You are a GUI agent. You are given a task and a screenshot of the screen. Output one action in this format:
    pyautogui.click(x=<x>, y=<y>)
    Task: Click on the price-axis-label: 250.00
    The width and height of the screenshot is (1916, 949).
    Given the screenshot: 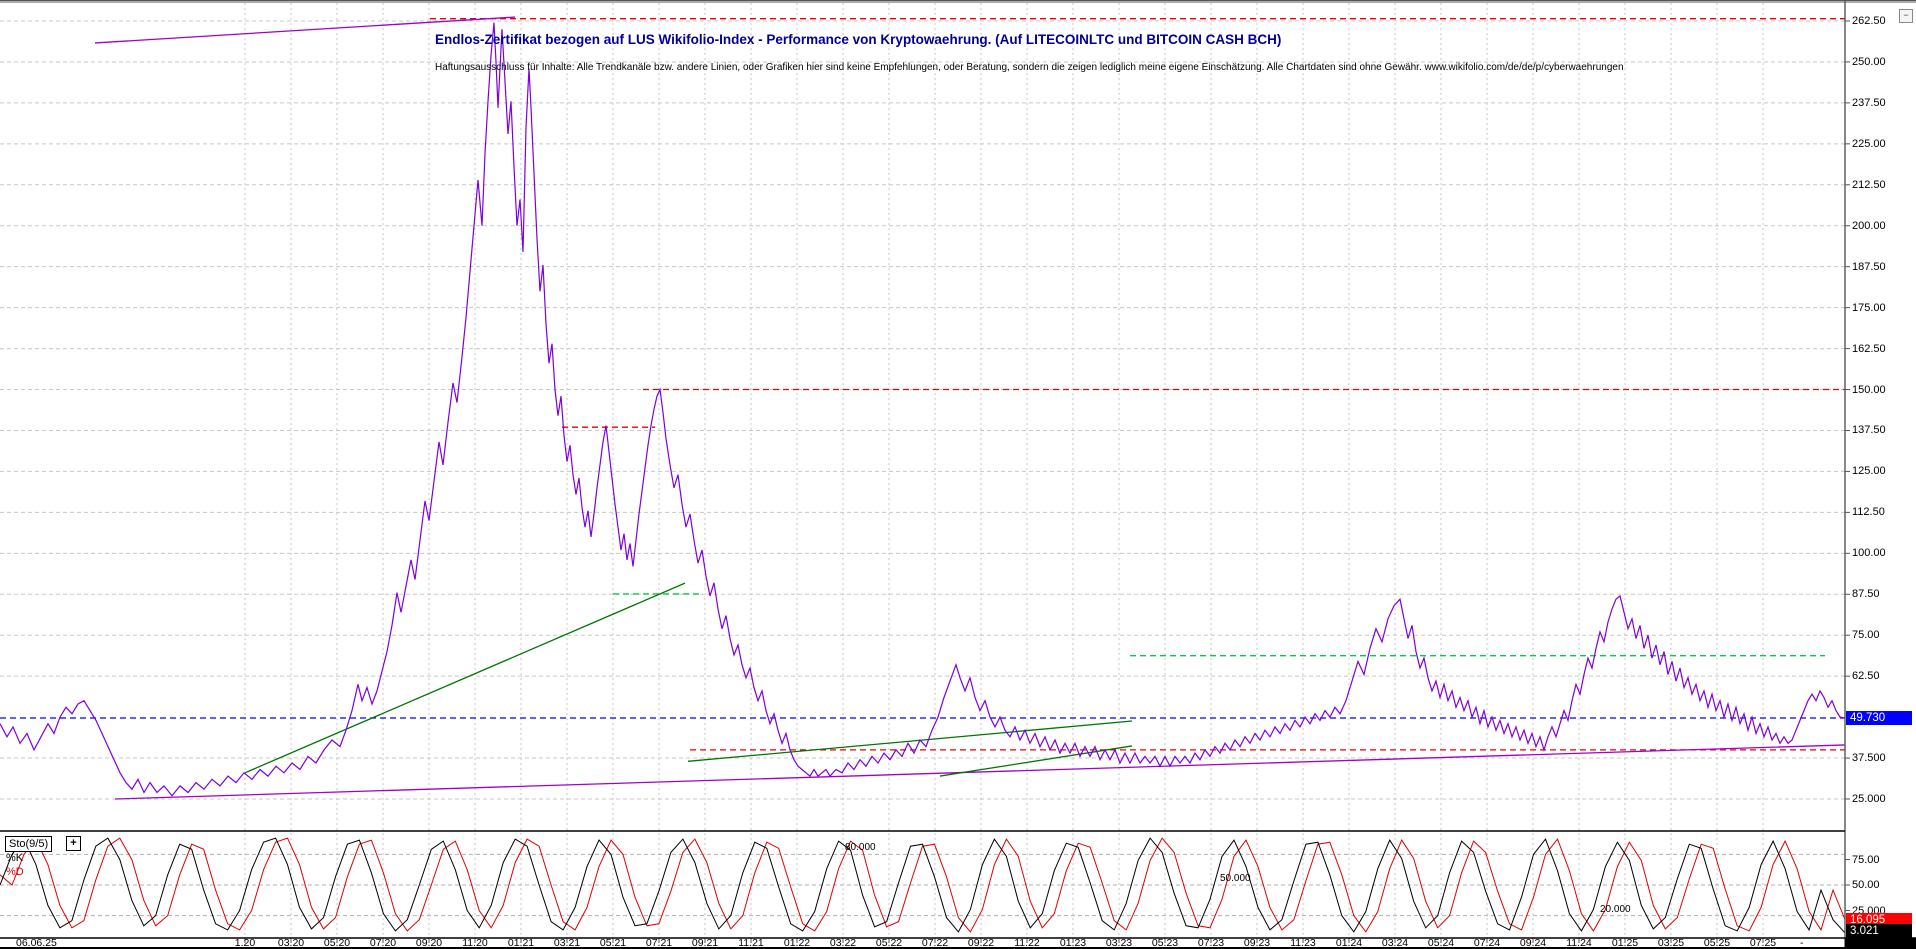 What is the action you would take?
    pyautogui.click(x=1869, y=61)
    